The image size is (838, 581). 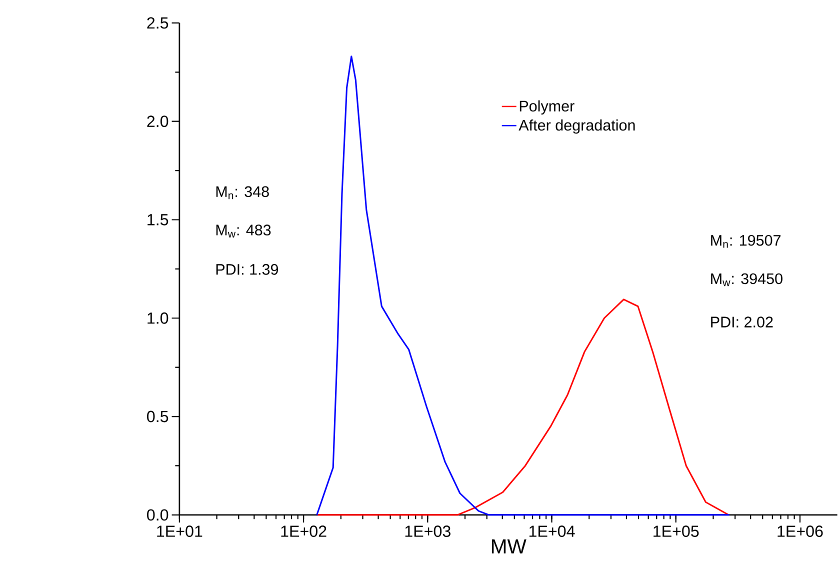 What do you see at coordinates (552, 531) in the screenshot?
I see `x-tick-label: 1E+04` at bounding box center [552, 531].